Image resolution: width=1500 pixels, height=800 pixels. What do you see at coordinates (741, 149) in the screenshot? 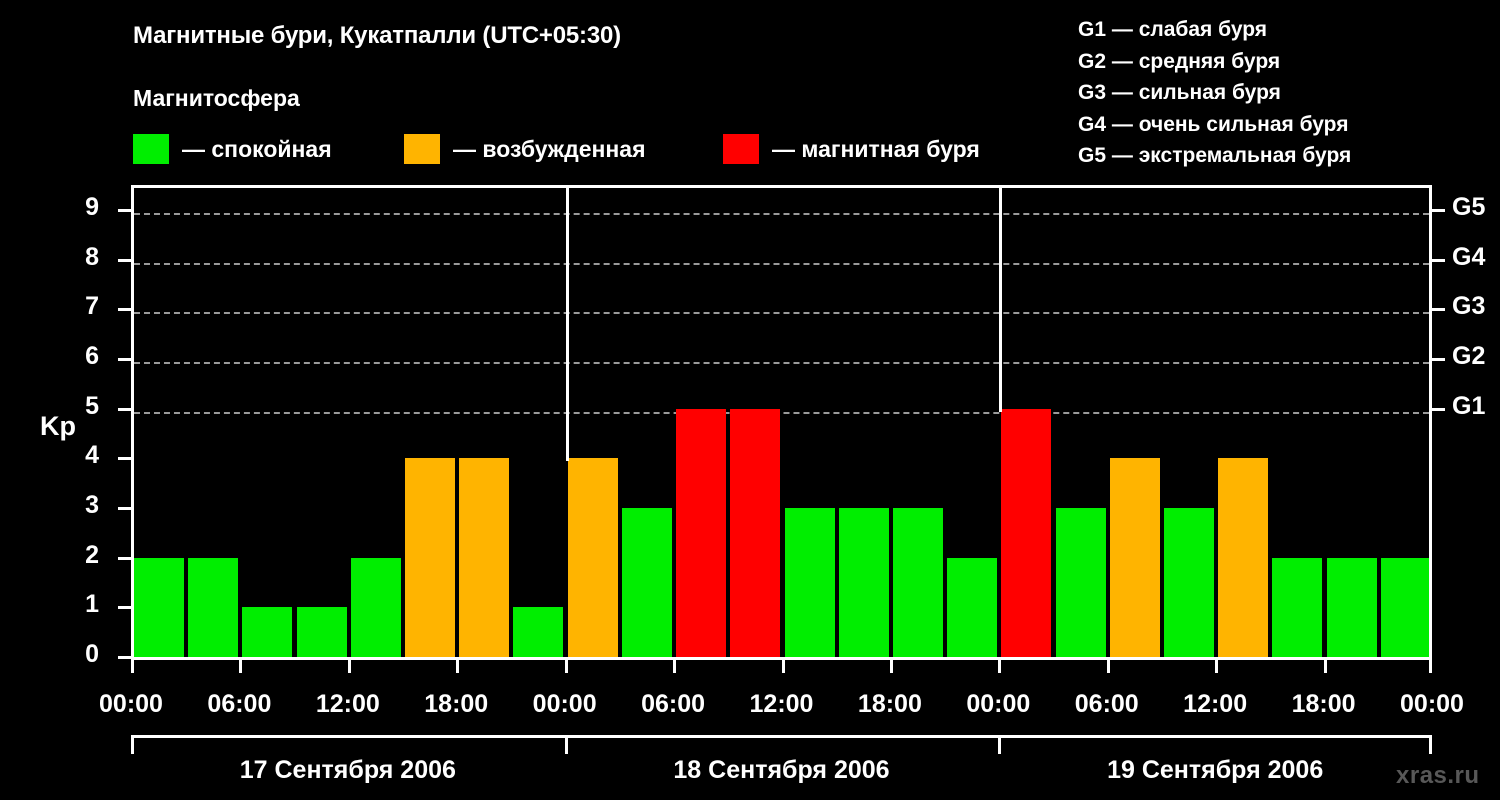
I see `legend-swatch-storm` at bounding box center [741, 149].